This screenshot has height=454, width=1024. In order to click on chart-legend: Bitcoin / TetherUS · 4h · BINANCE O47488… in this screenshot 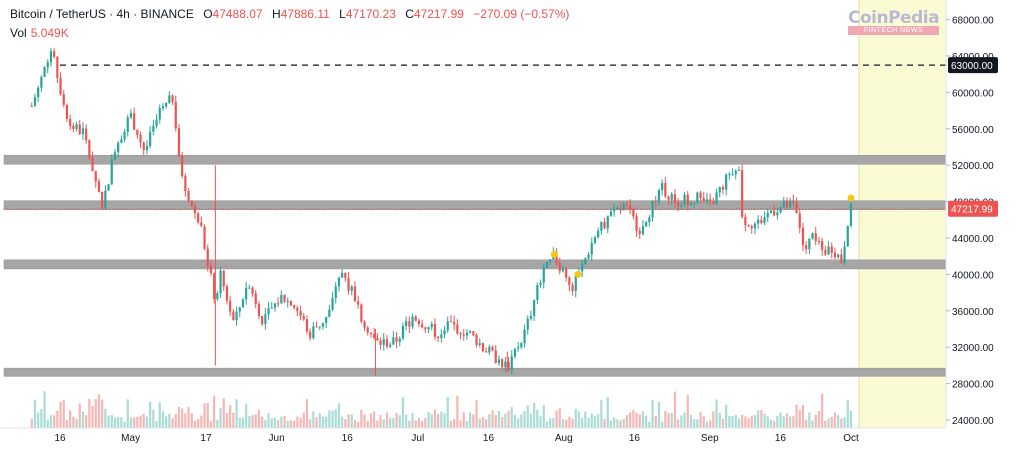, I will do `click(289, 14)`.